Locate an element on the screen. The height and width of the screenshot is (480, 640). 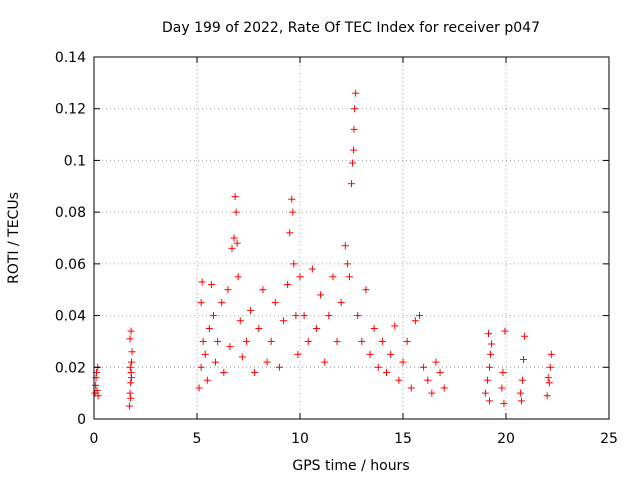
x-tick-label: 10 is located at coordinates (300, 439).